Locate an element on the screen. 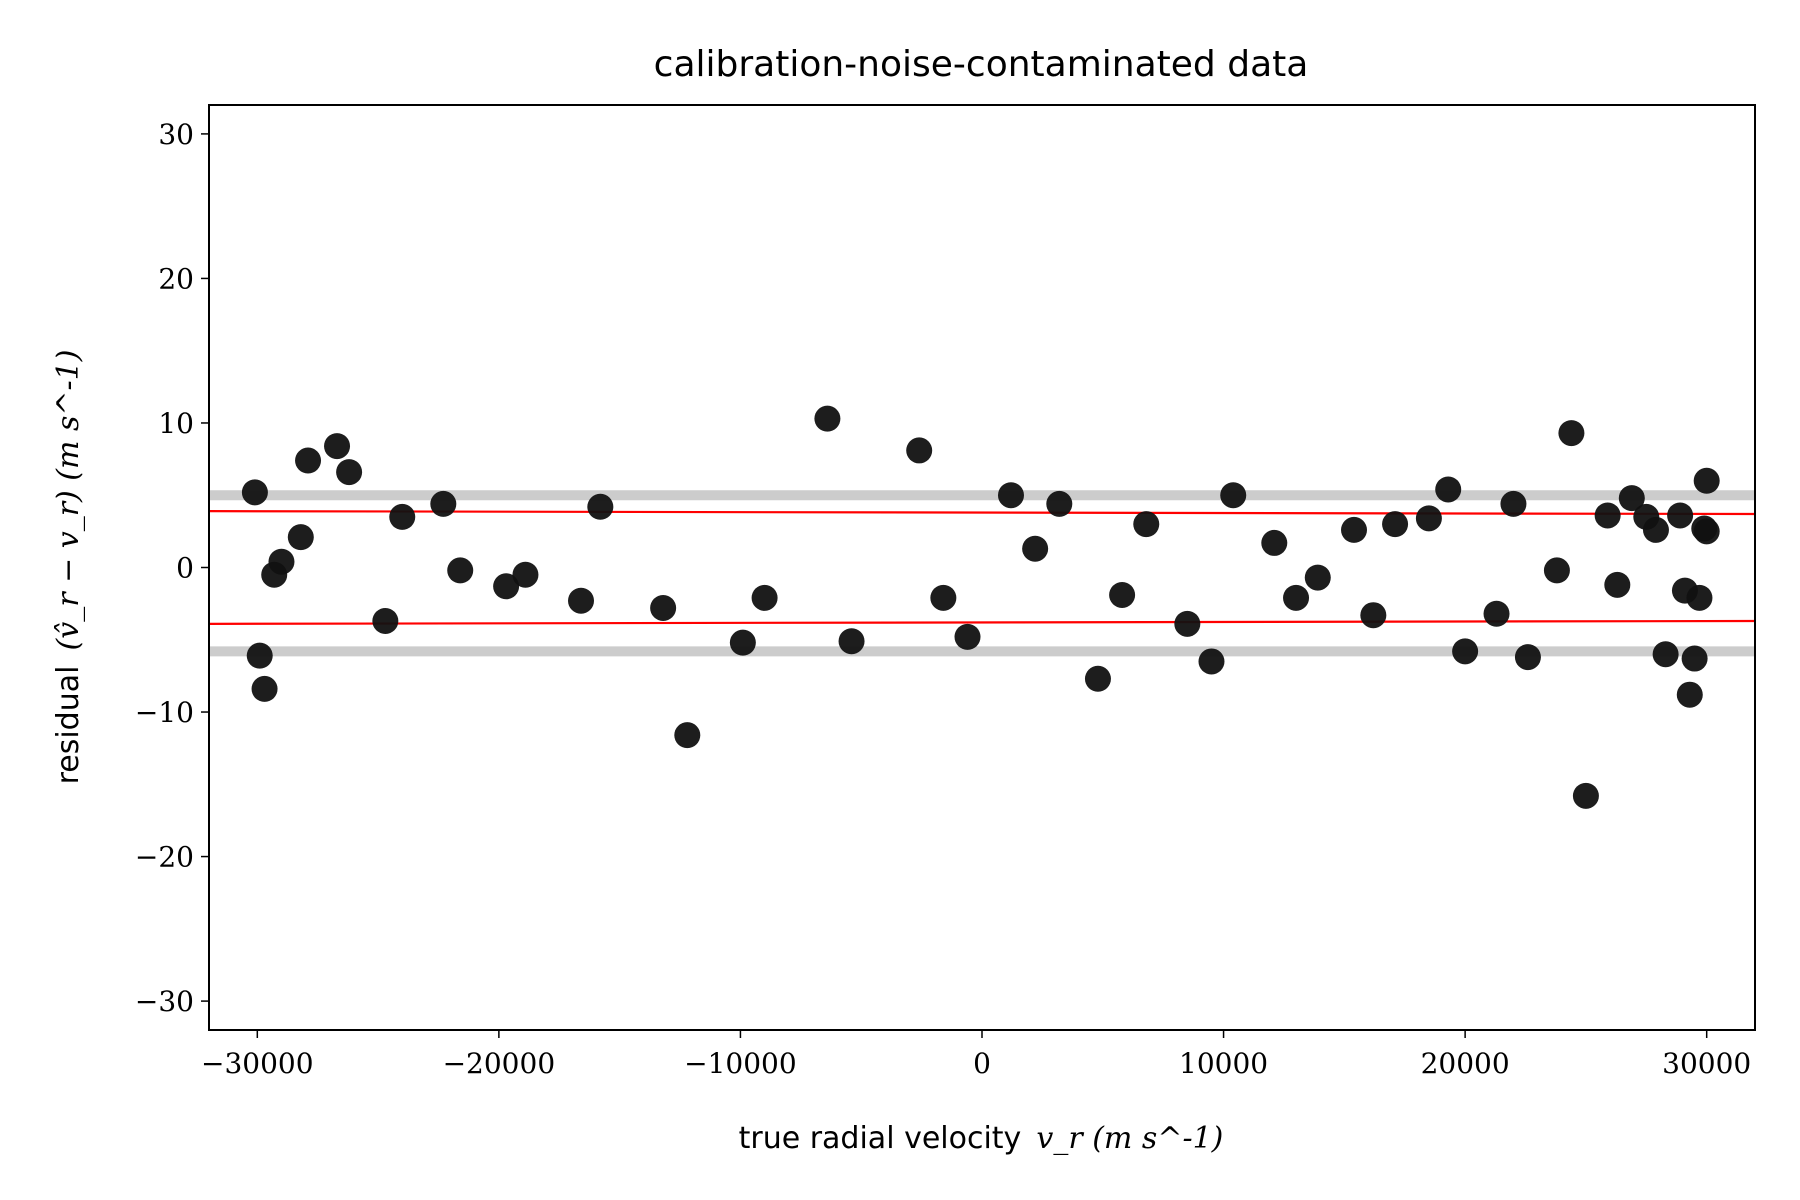 The image size is (1800, 1200). y-tick-label: −10 is located at coordinates (164, 712).